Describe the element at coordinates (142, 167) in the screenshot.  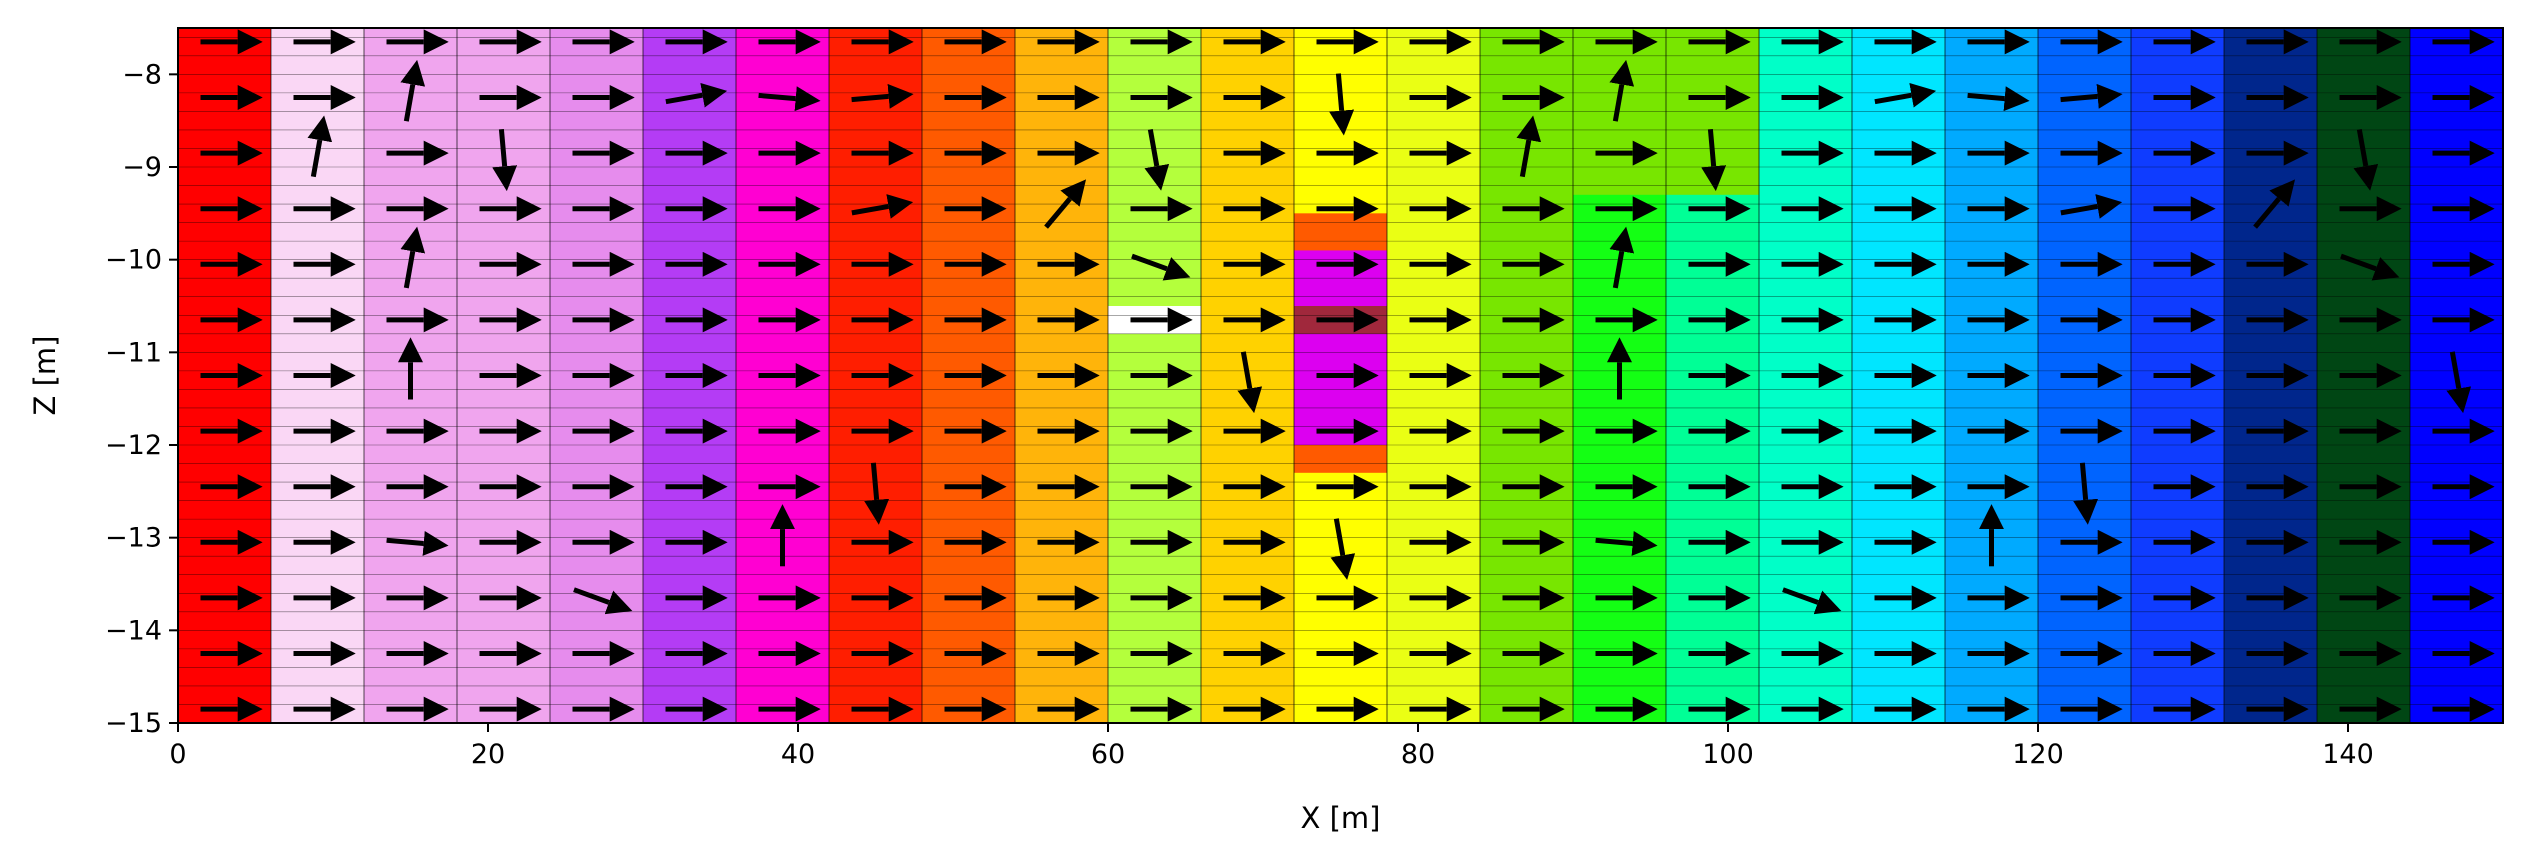
I see `y-tick-label: −9` at that location.